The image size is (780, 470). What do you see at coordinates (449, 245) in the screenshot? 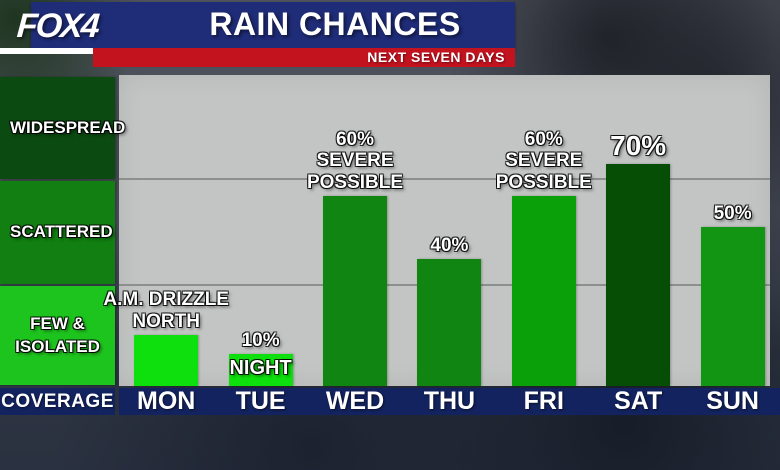
I see `bar-value-label-thu: 40%` at bounding box center [449, 245].